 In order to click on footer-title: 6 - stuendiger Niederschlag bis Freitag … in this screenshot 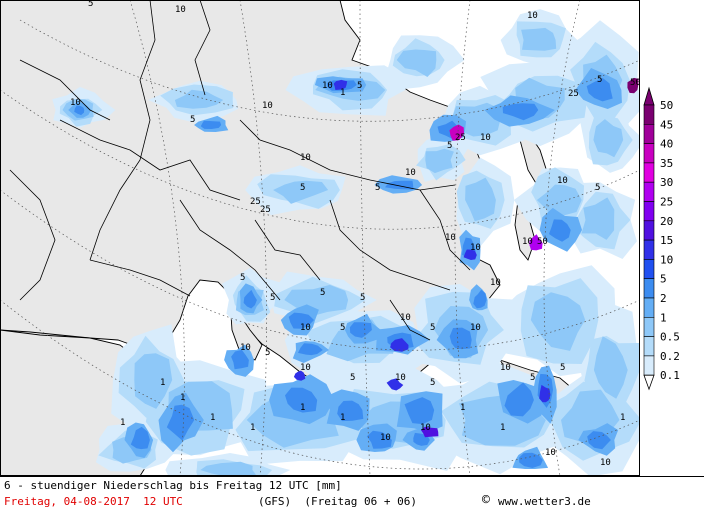, I will do `click(173, 485)`.